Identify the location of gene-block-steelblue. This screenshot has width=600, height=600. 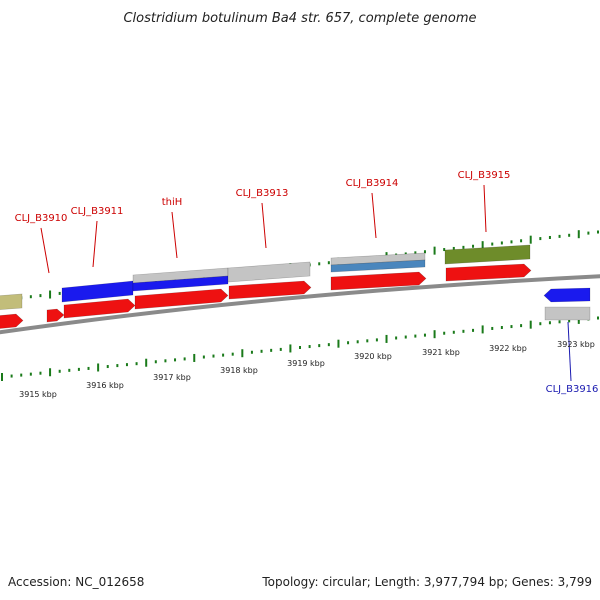
(378, 266).